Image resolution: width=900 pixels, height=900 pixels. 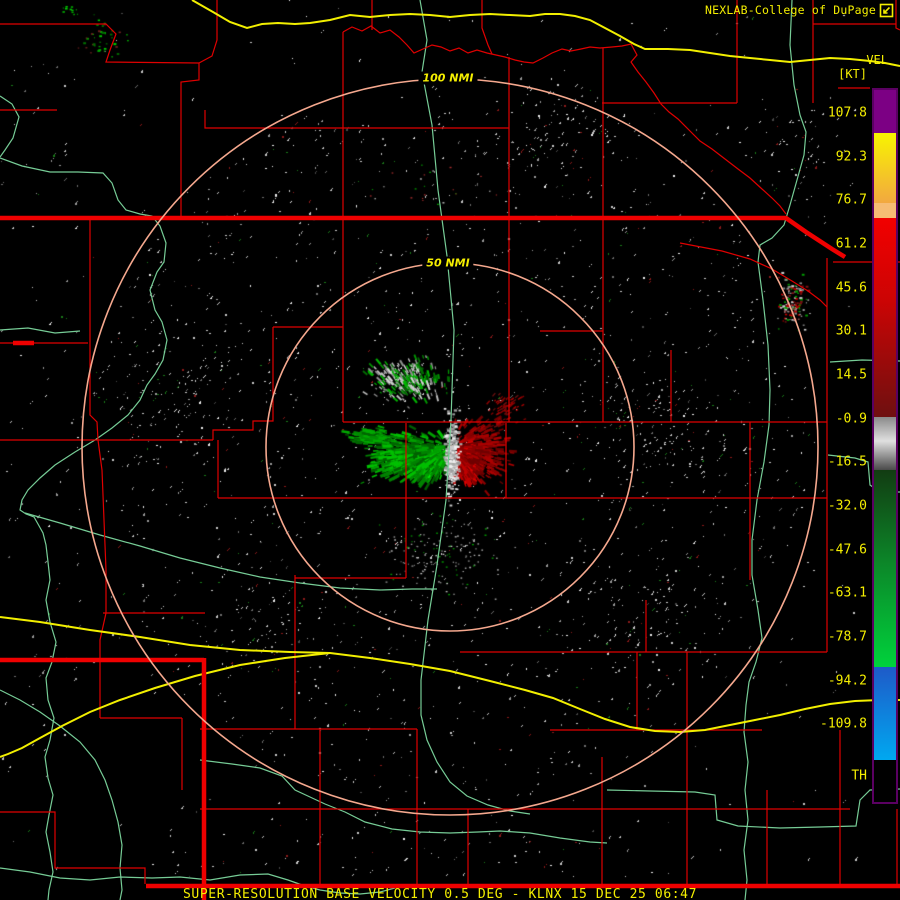 What do you see at coordinates (790, 10) in the screenshot?
I see `brand-title: NEXLAB-College of DuPage` at bounding box center [790, 10].